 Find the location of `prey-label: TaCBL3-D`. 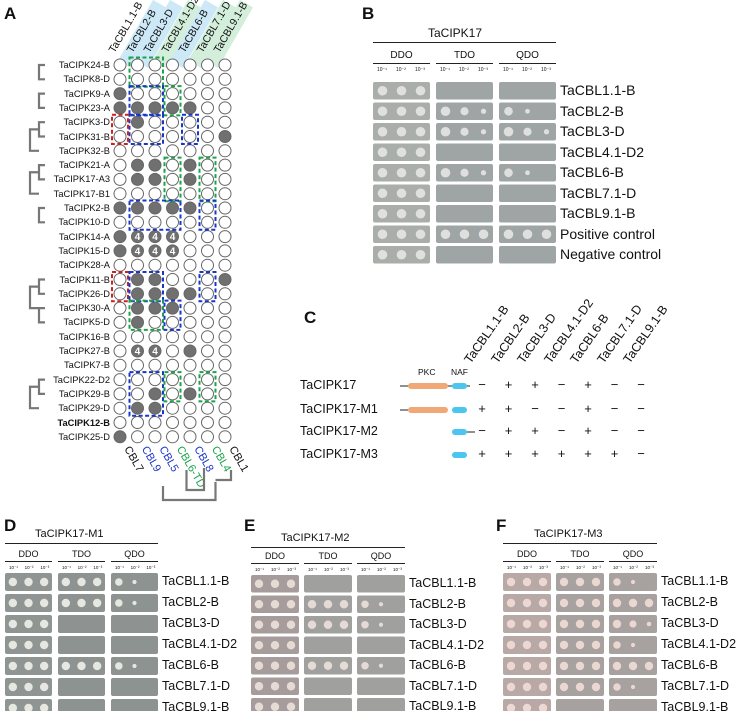

prey-label: TaCBL3-D is located at coordinates (438, 624).